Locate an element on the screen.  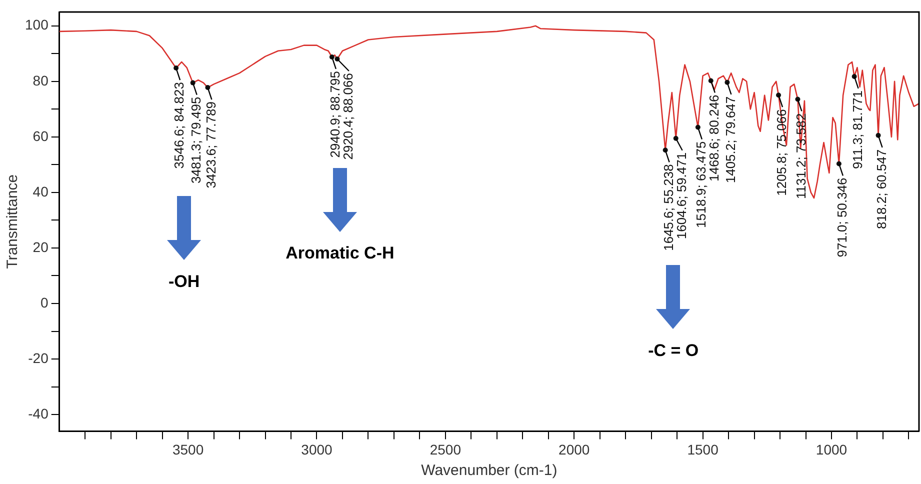
data-label: 971.0; 50.346 is located at coordinates (842, 218).